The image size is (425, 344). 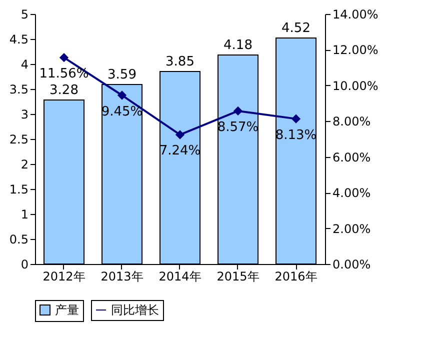 I want to click on y2-tick-label: 6.00%, so click(x=351, y=157).